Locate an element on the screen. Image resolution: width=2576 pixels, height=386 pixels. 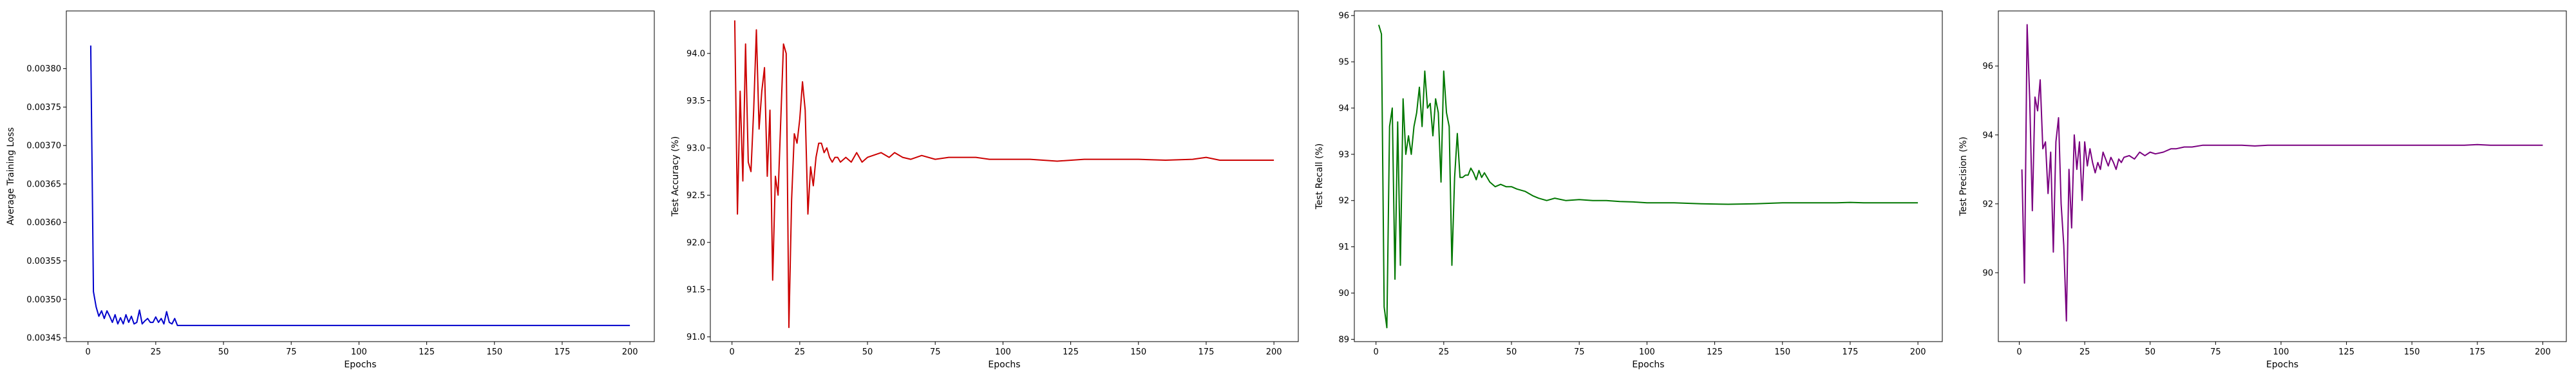
y-tick-label: 93.5 is located at coordinates (696, 101).